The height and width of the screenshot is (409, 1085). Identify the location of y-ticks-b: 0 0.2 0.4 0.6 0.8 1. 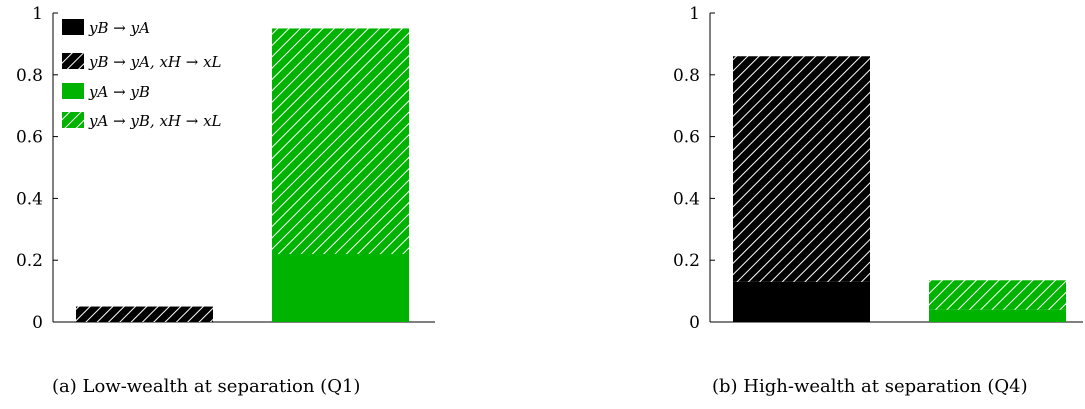
(694, 168).